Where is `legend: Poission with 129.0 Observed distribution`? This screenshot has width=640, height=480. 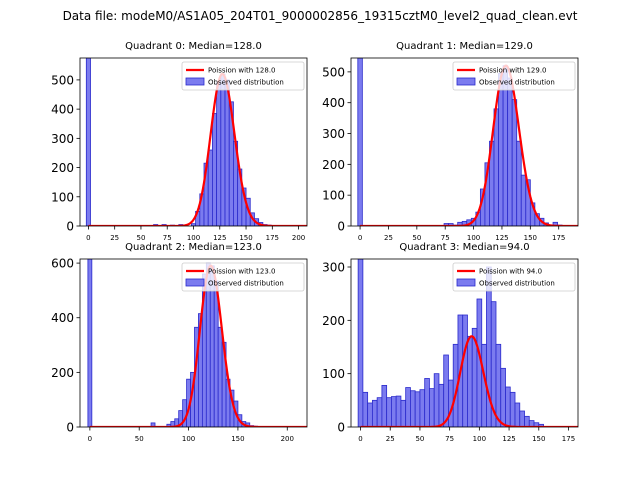
legend: Poission with 129.0 Observed distribution is located at coordinates (514, 76).